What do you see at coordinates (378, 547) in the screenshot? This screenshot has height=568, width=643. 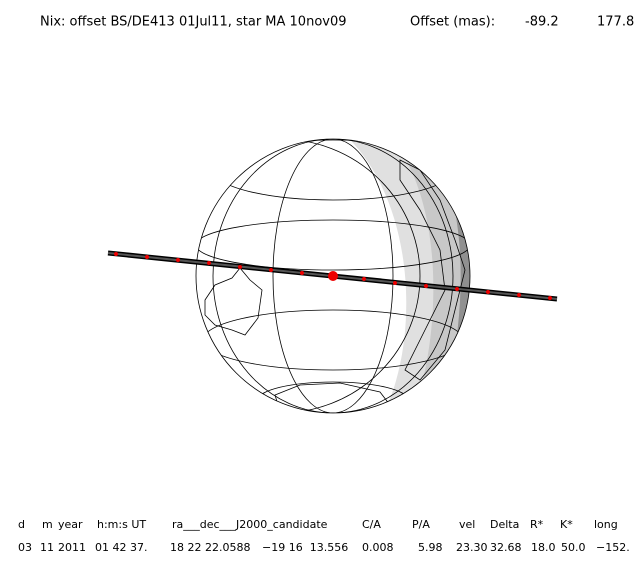 I see `table-cell: 0.008` at bounding box center [378, 547].